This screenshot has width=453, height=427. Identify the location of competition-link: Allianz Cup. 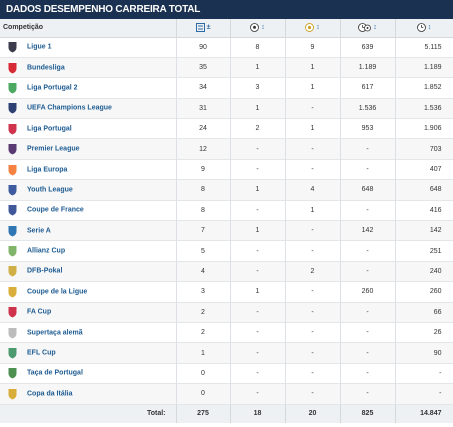
(46, 251).